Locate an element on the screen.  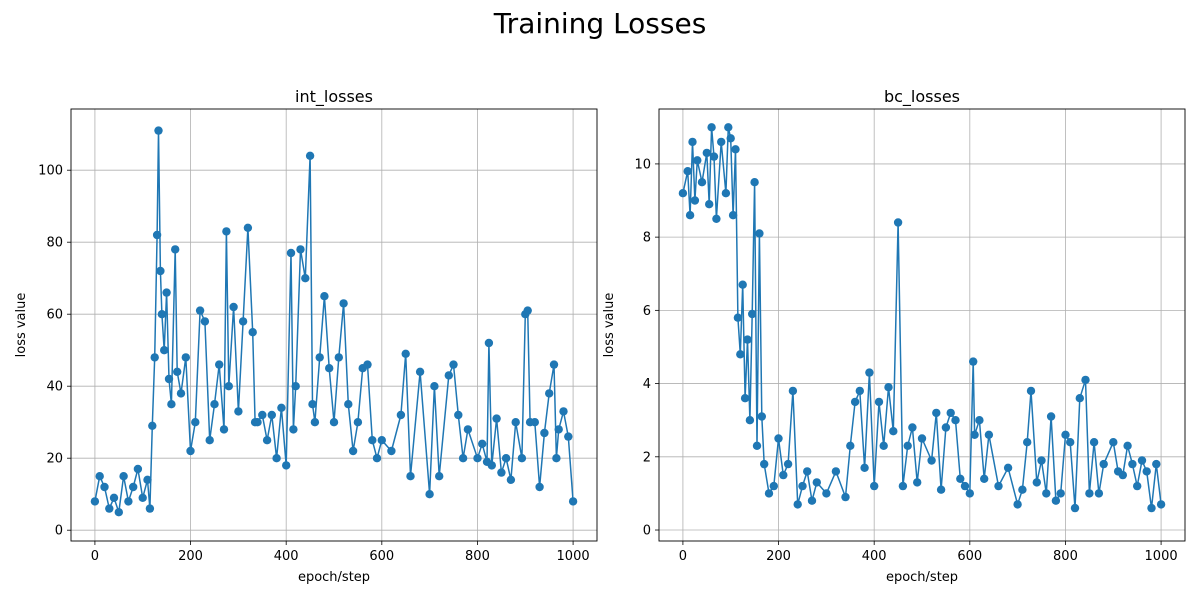
y-tick-label: 20 is located at coordinates (54, 459).